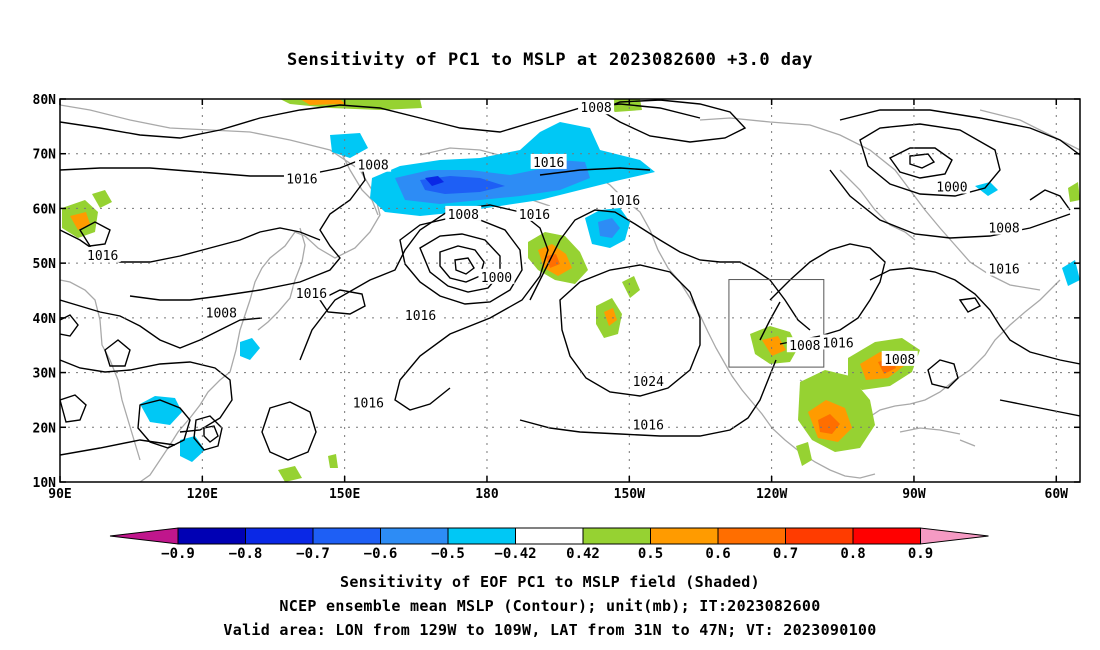  Describe the element at coordinates (45, 264) in the screenshot. I see `lat-tick-label: 50N` at that location.